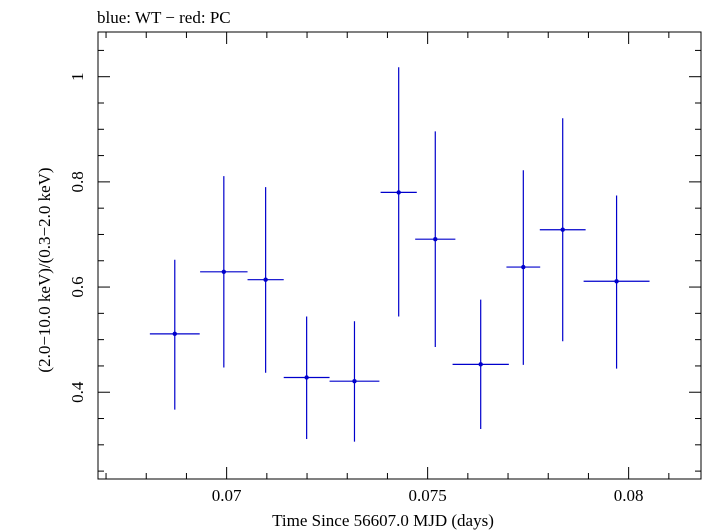  Describe the element at coordinates (383, 520) in the screenshot. I see `x-axis-title: Time Since 56607.0 MJD (days)` at that location.